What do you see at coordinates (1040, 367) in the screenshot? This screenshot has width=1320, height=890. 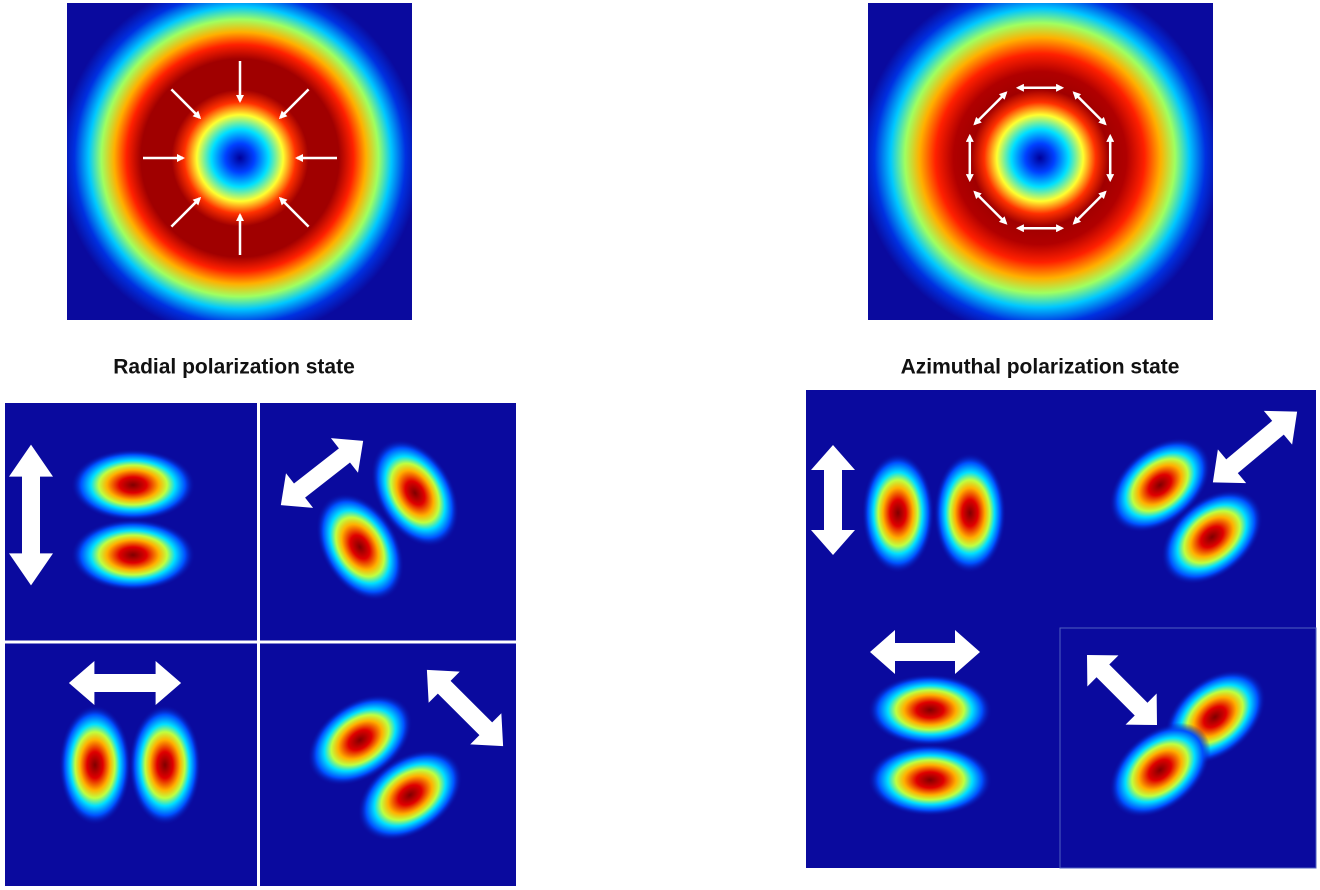 I see `azimuthal-label: Azimuthal polarization state` at bounding box center [1040, 367].